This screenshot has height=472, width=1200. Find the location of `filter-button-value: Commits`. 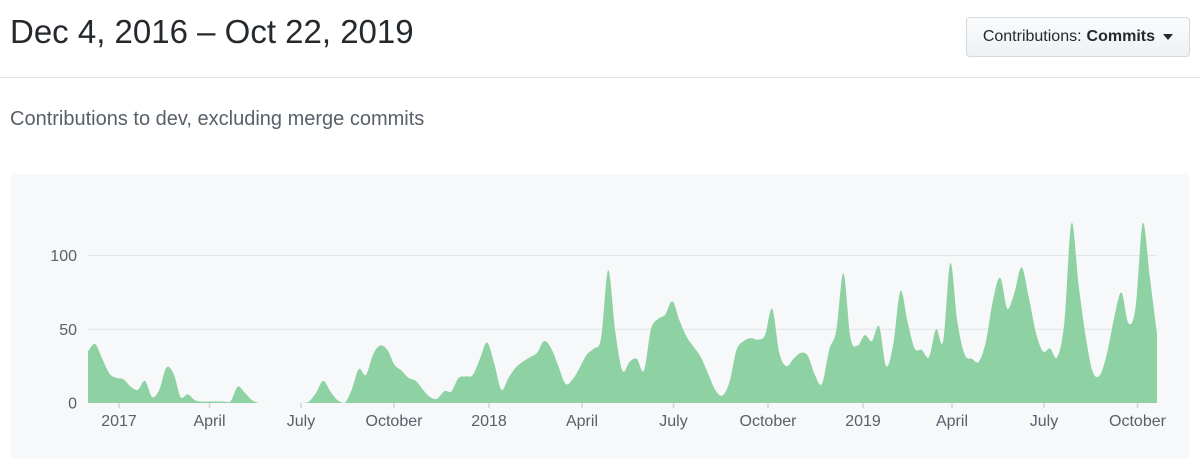

filter-button-value: Commits is located at coordinates (1120, 36).